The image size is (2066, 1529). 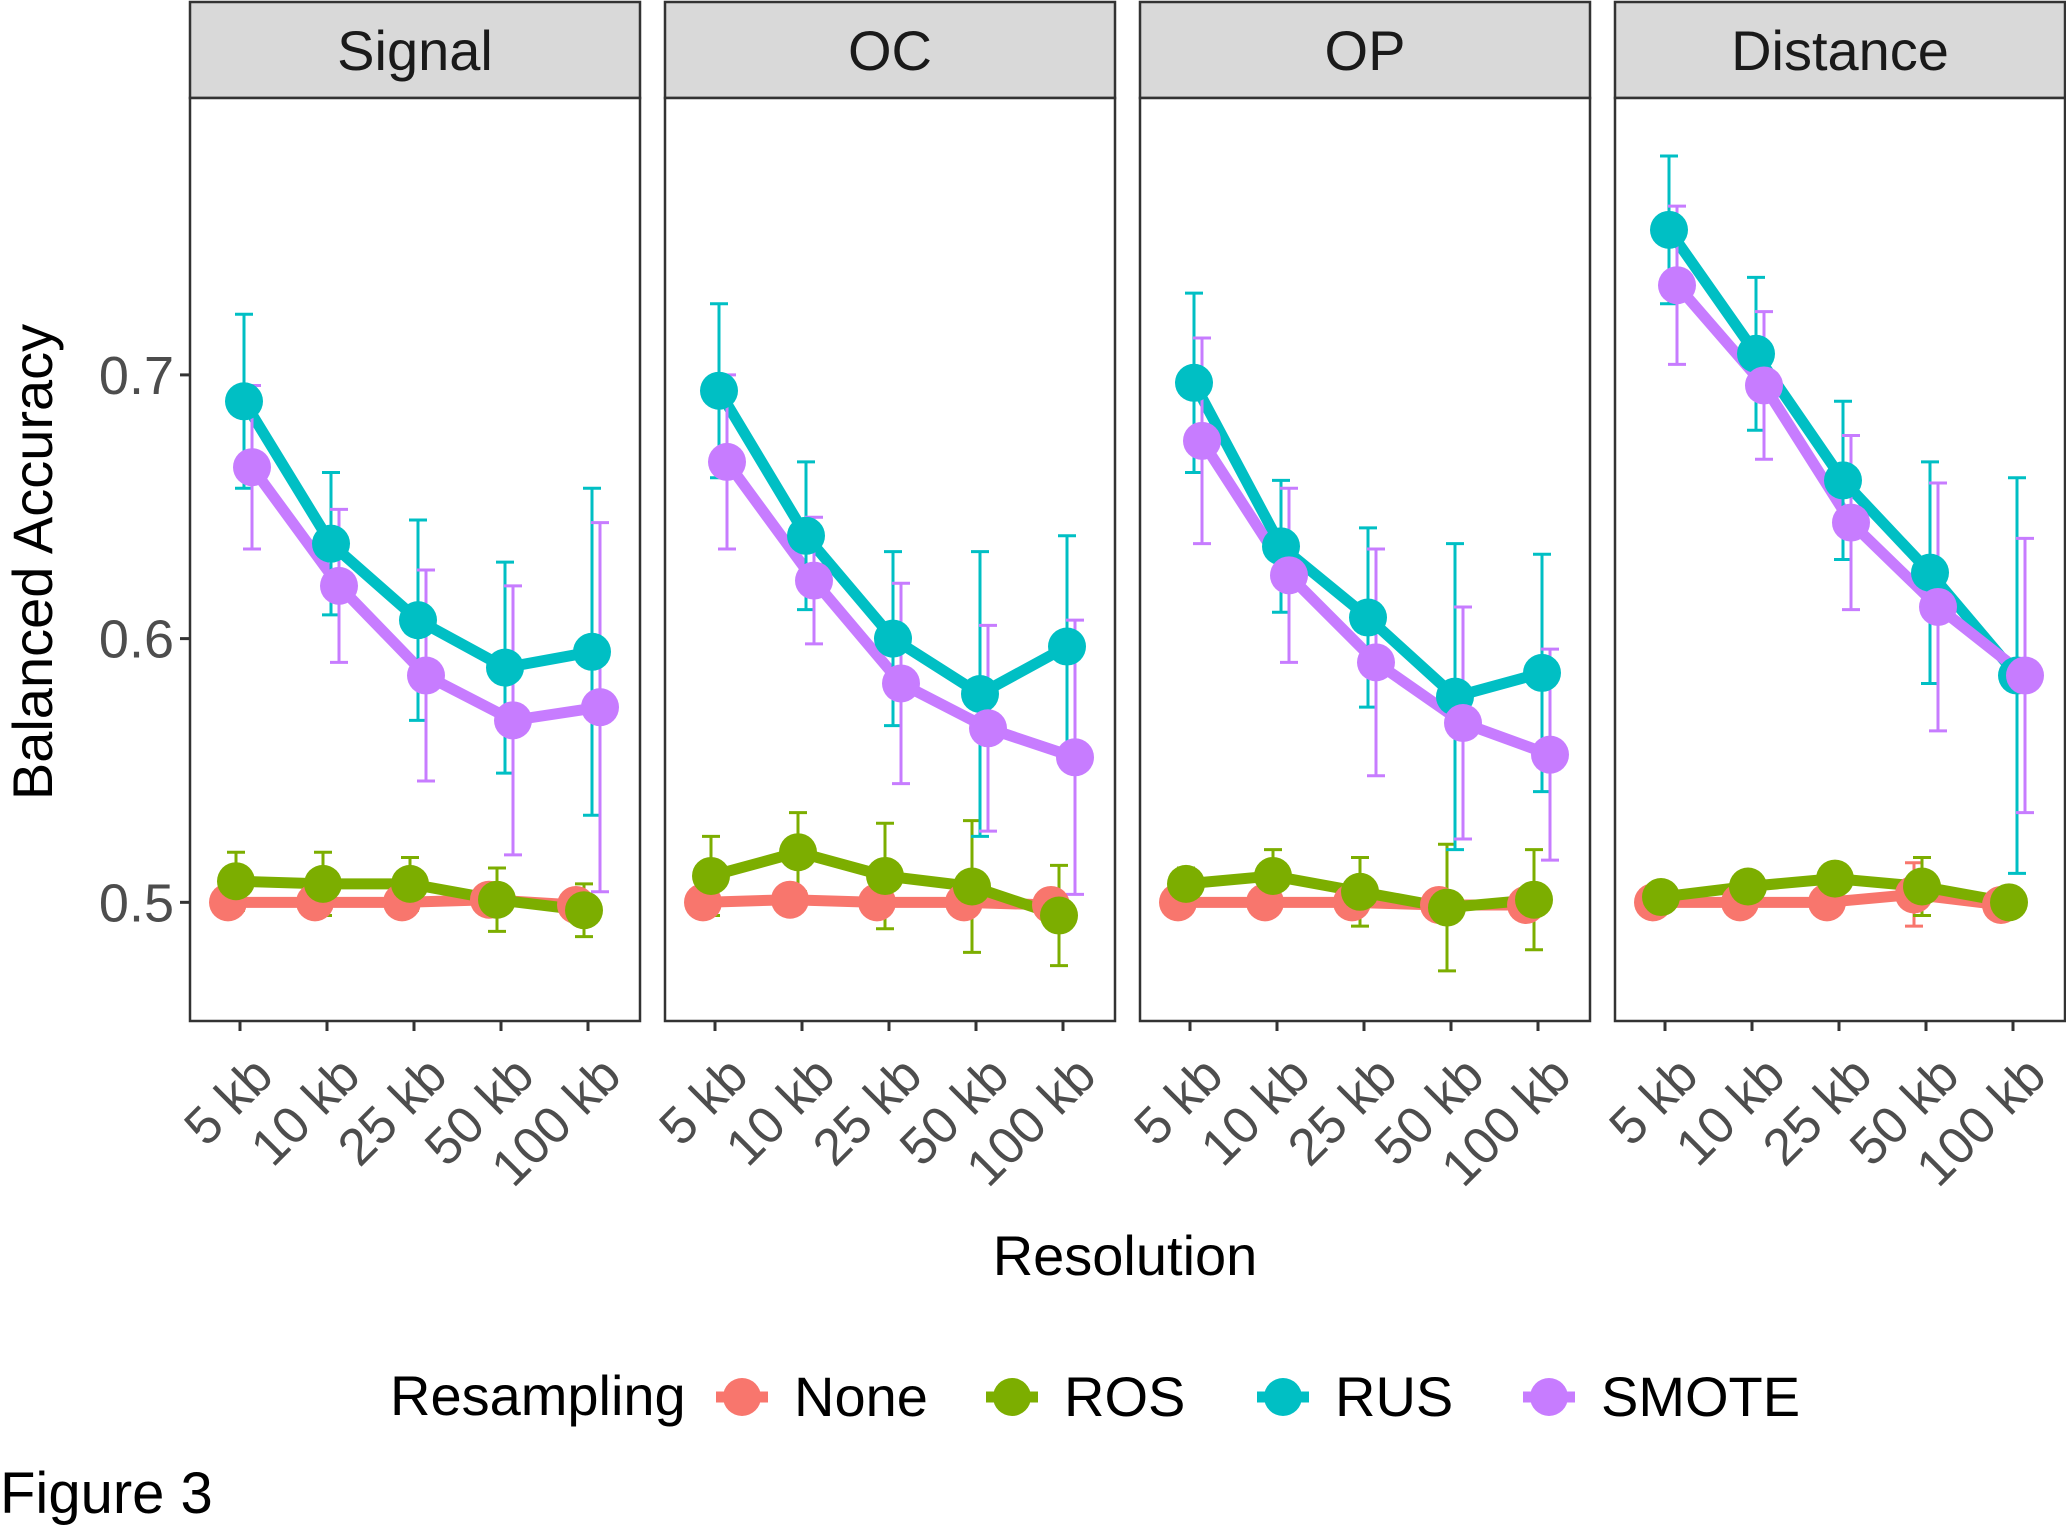 I want to click on legend-item-none: None, so click(x=822, y=1396).